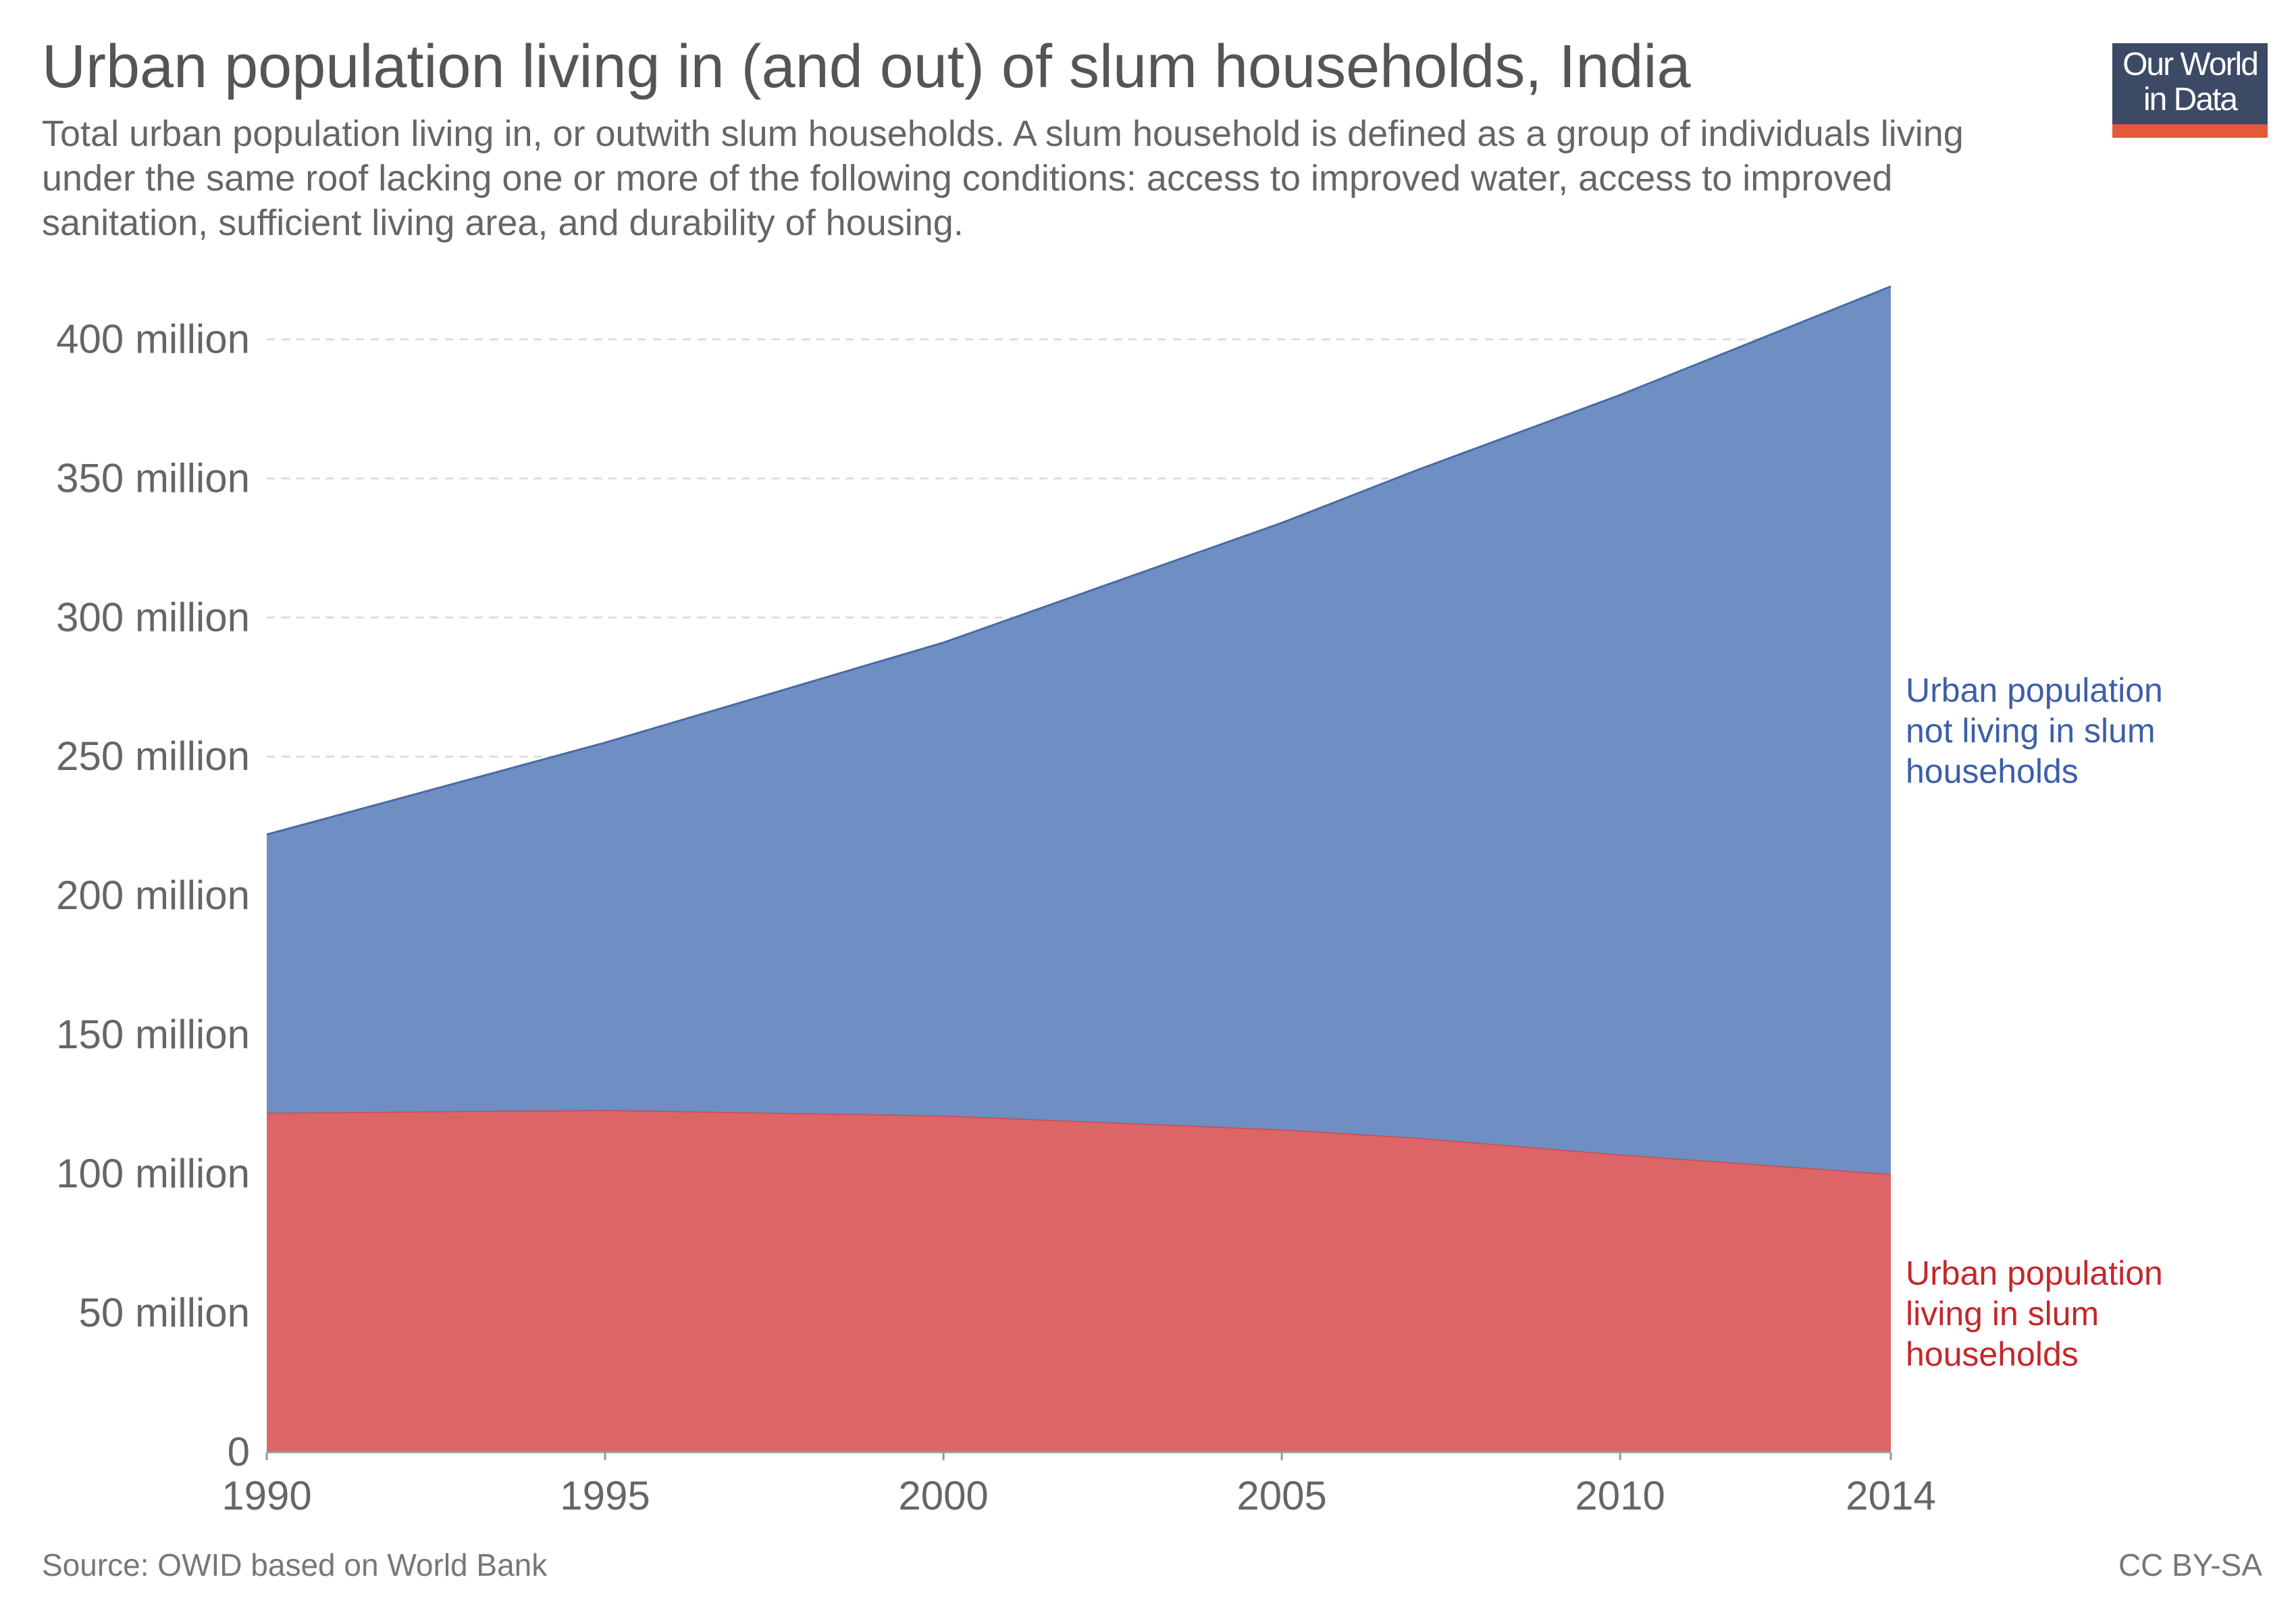 This screenshot has width=2296, height=1621. Describe the element at coordinates (2190, 64) in the screenshot. I see `logo-line-1: Our World` at that location.